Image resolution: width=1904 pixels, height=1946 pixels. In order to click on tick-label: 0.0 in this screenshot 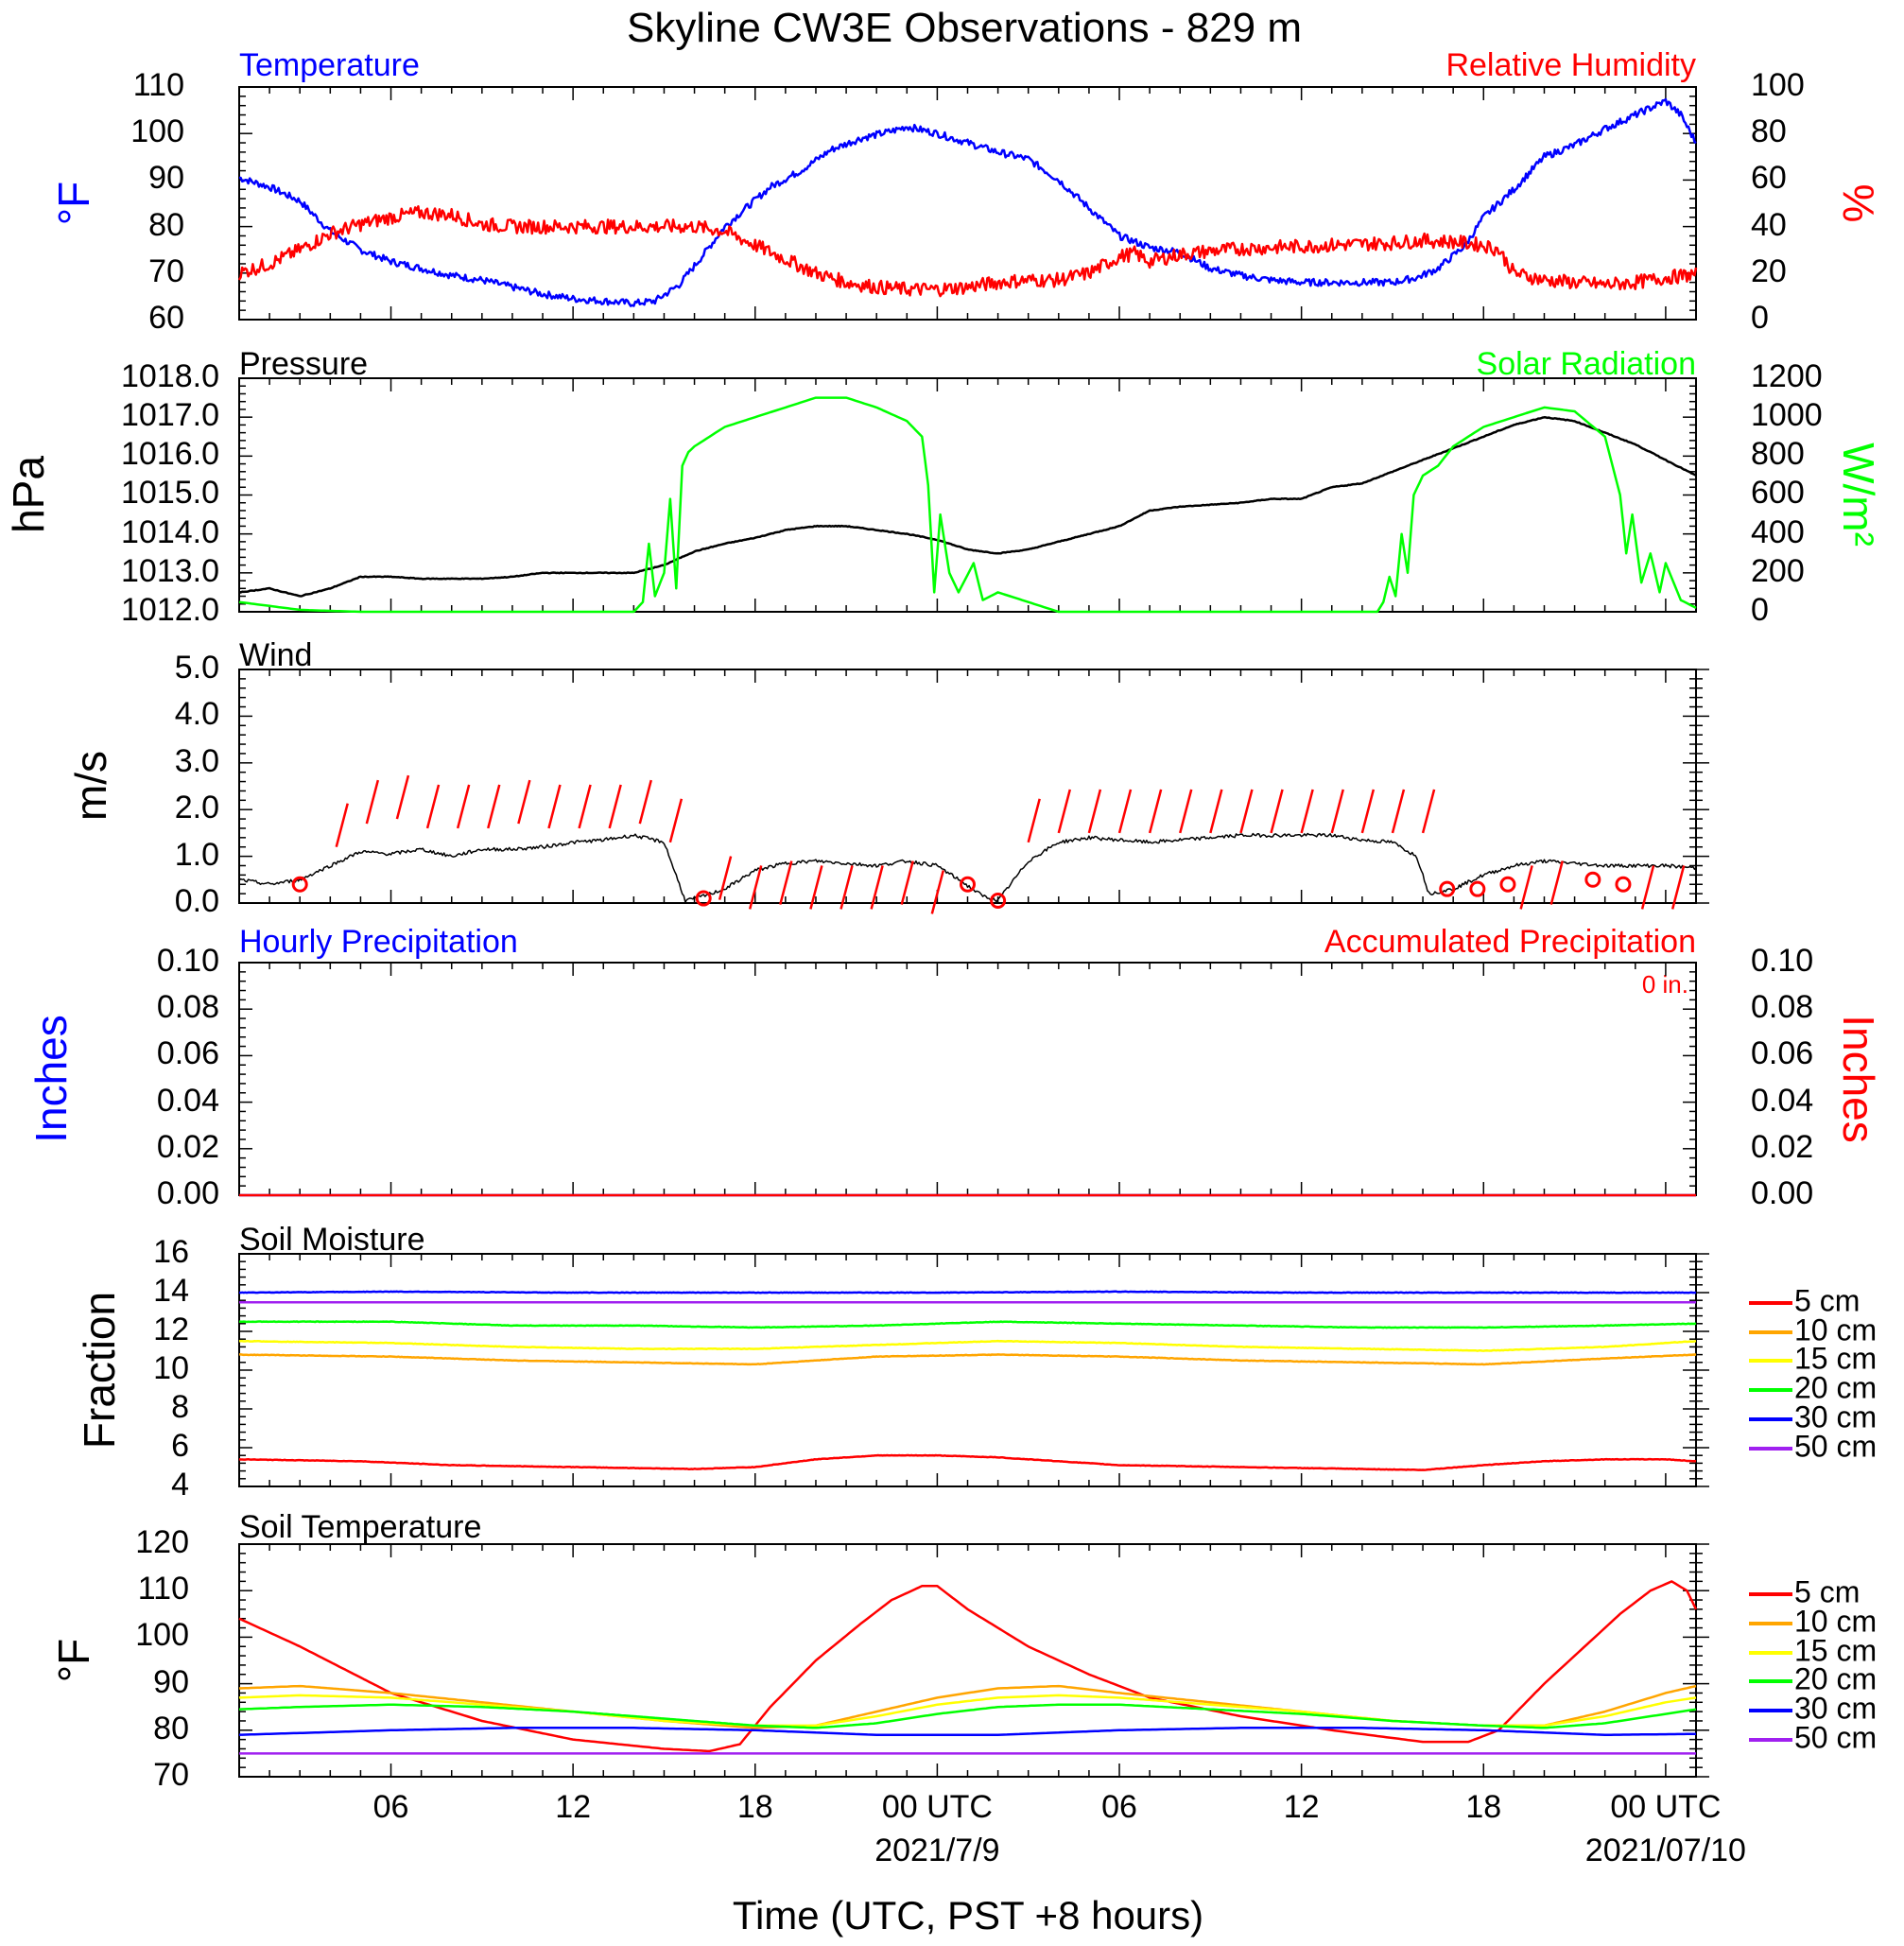, I will do `click(197, 901)`.